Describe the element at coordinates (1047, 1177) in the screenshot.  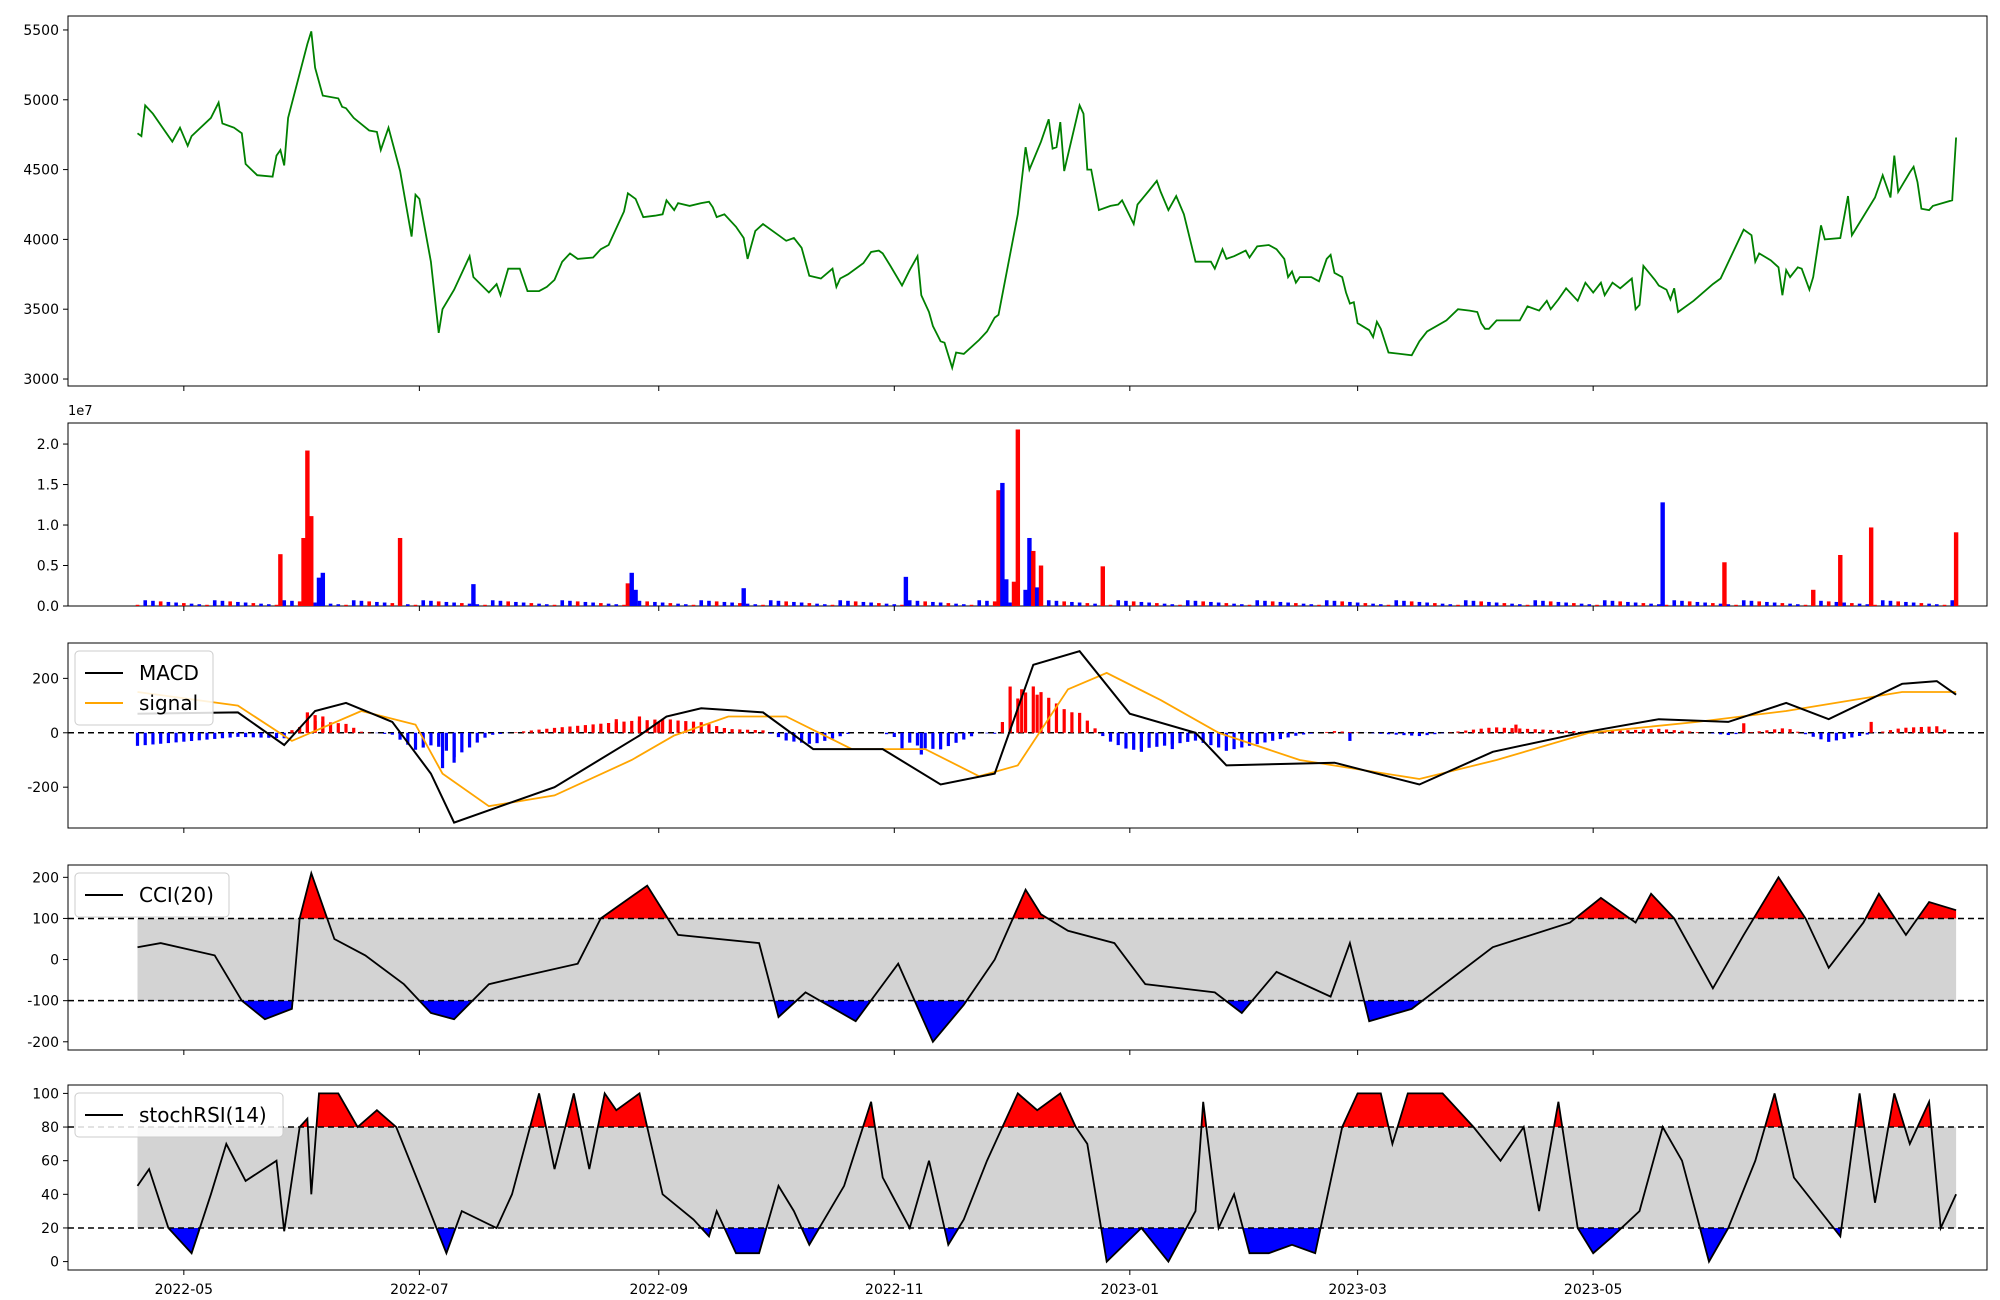
I see `stochrsi-band` at that location.